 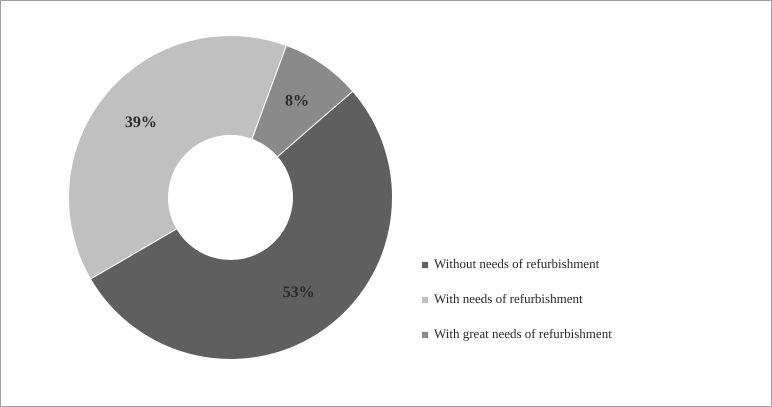 I want to click on data-label: 39%, so click(x=140, y=122).